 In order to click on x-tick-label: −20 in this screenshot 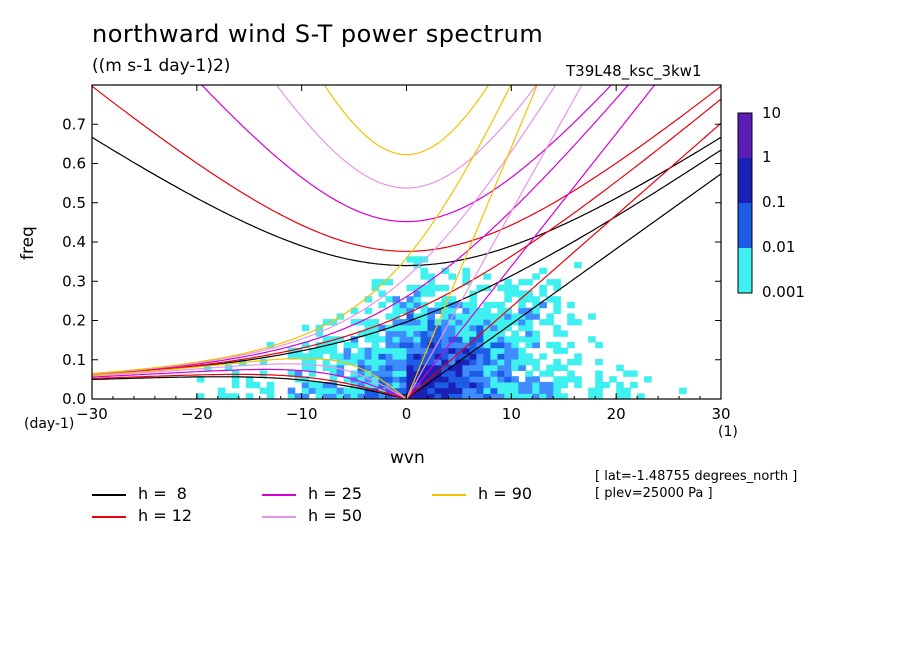, I will do `click(197, 414)`.